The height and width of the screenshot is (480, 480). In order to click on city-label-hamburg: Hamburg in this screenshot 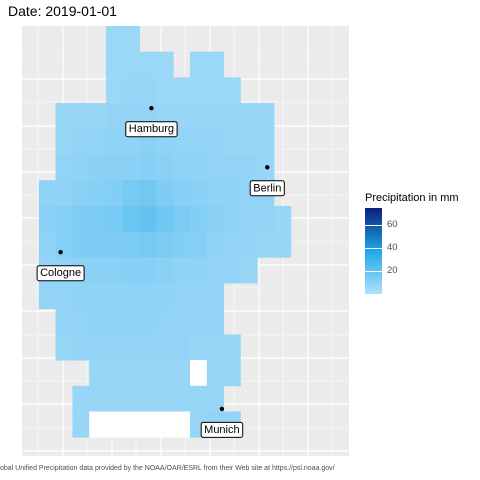, I will do `click(151, 129)`.